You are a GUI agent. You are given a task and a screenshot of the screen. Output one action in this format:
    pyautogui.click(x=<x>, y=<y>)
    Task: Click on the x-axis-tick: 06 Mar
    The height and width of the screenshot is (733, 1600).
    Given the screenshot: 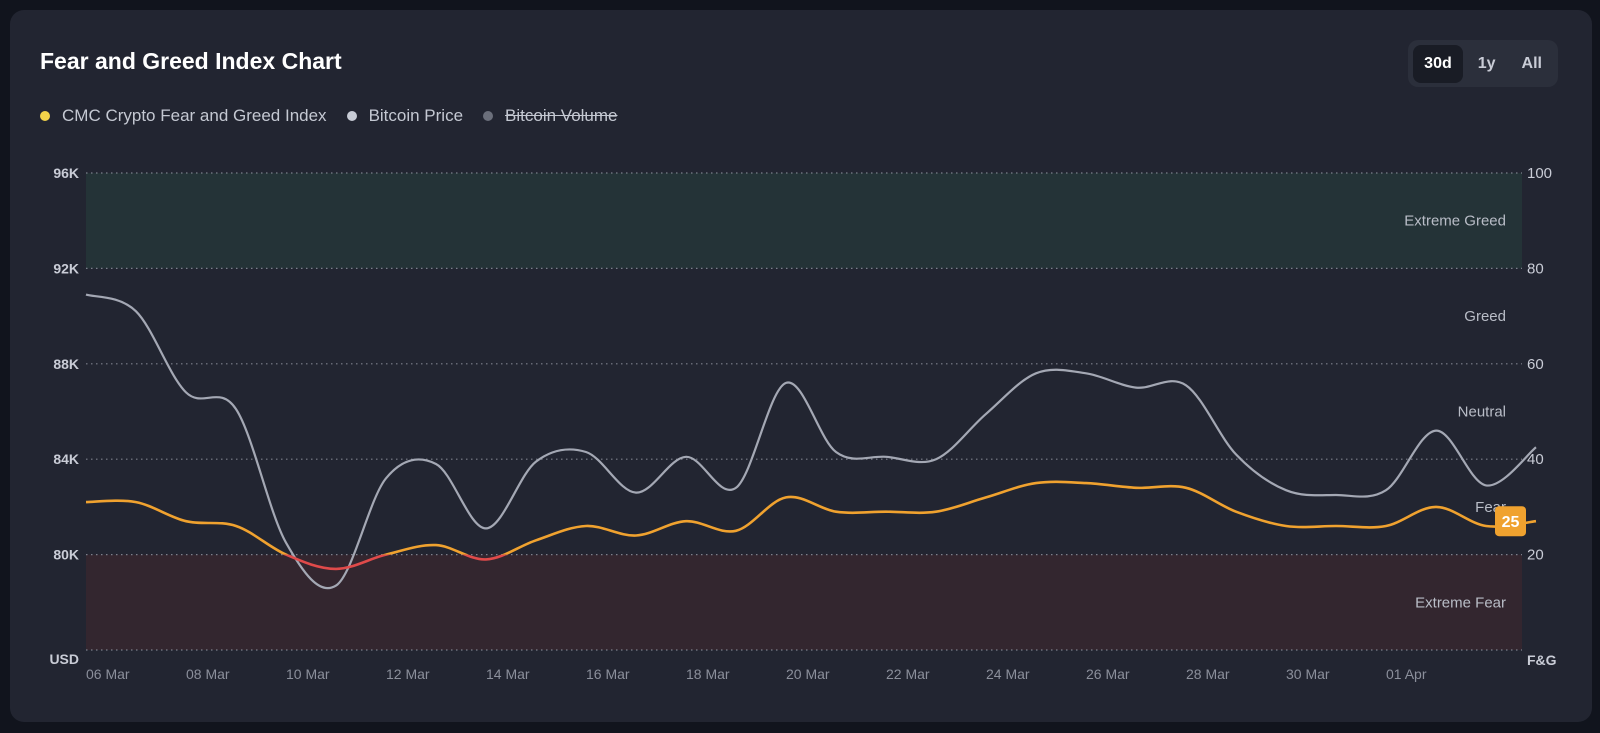 What is the action you would take?
    pyautogui.click(x=108, y=674)
    